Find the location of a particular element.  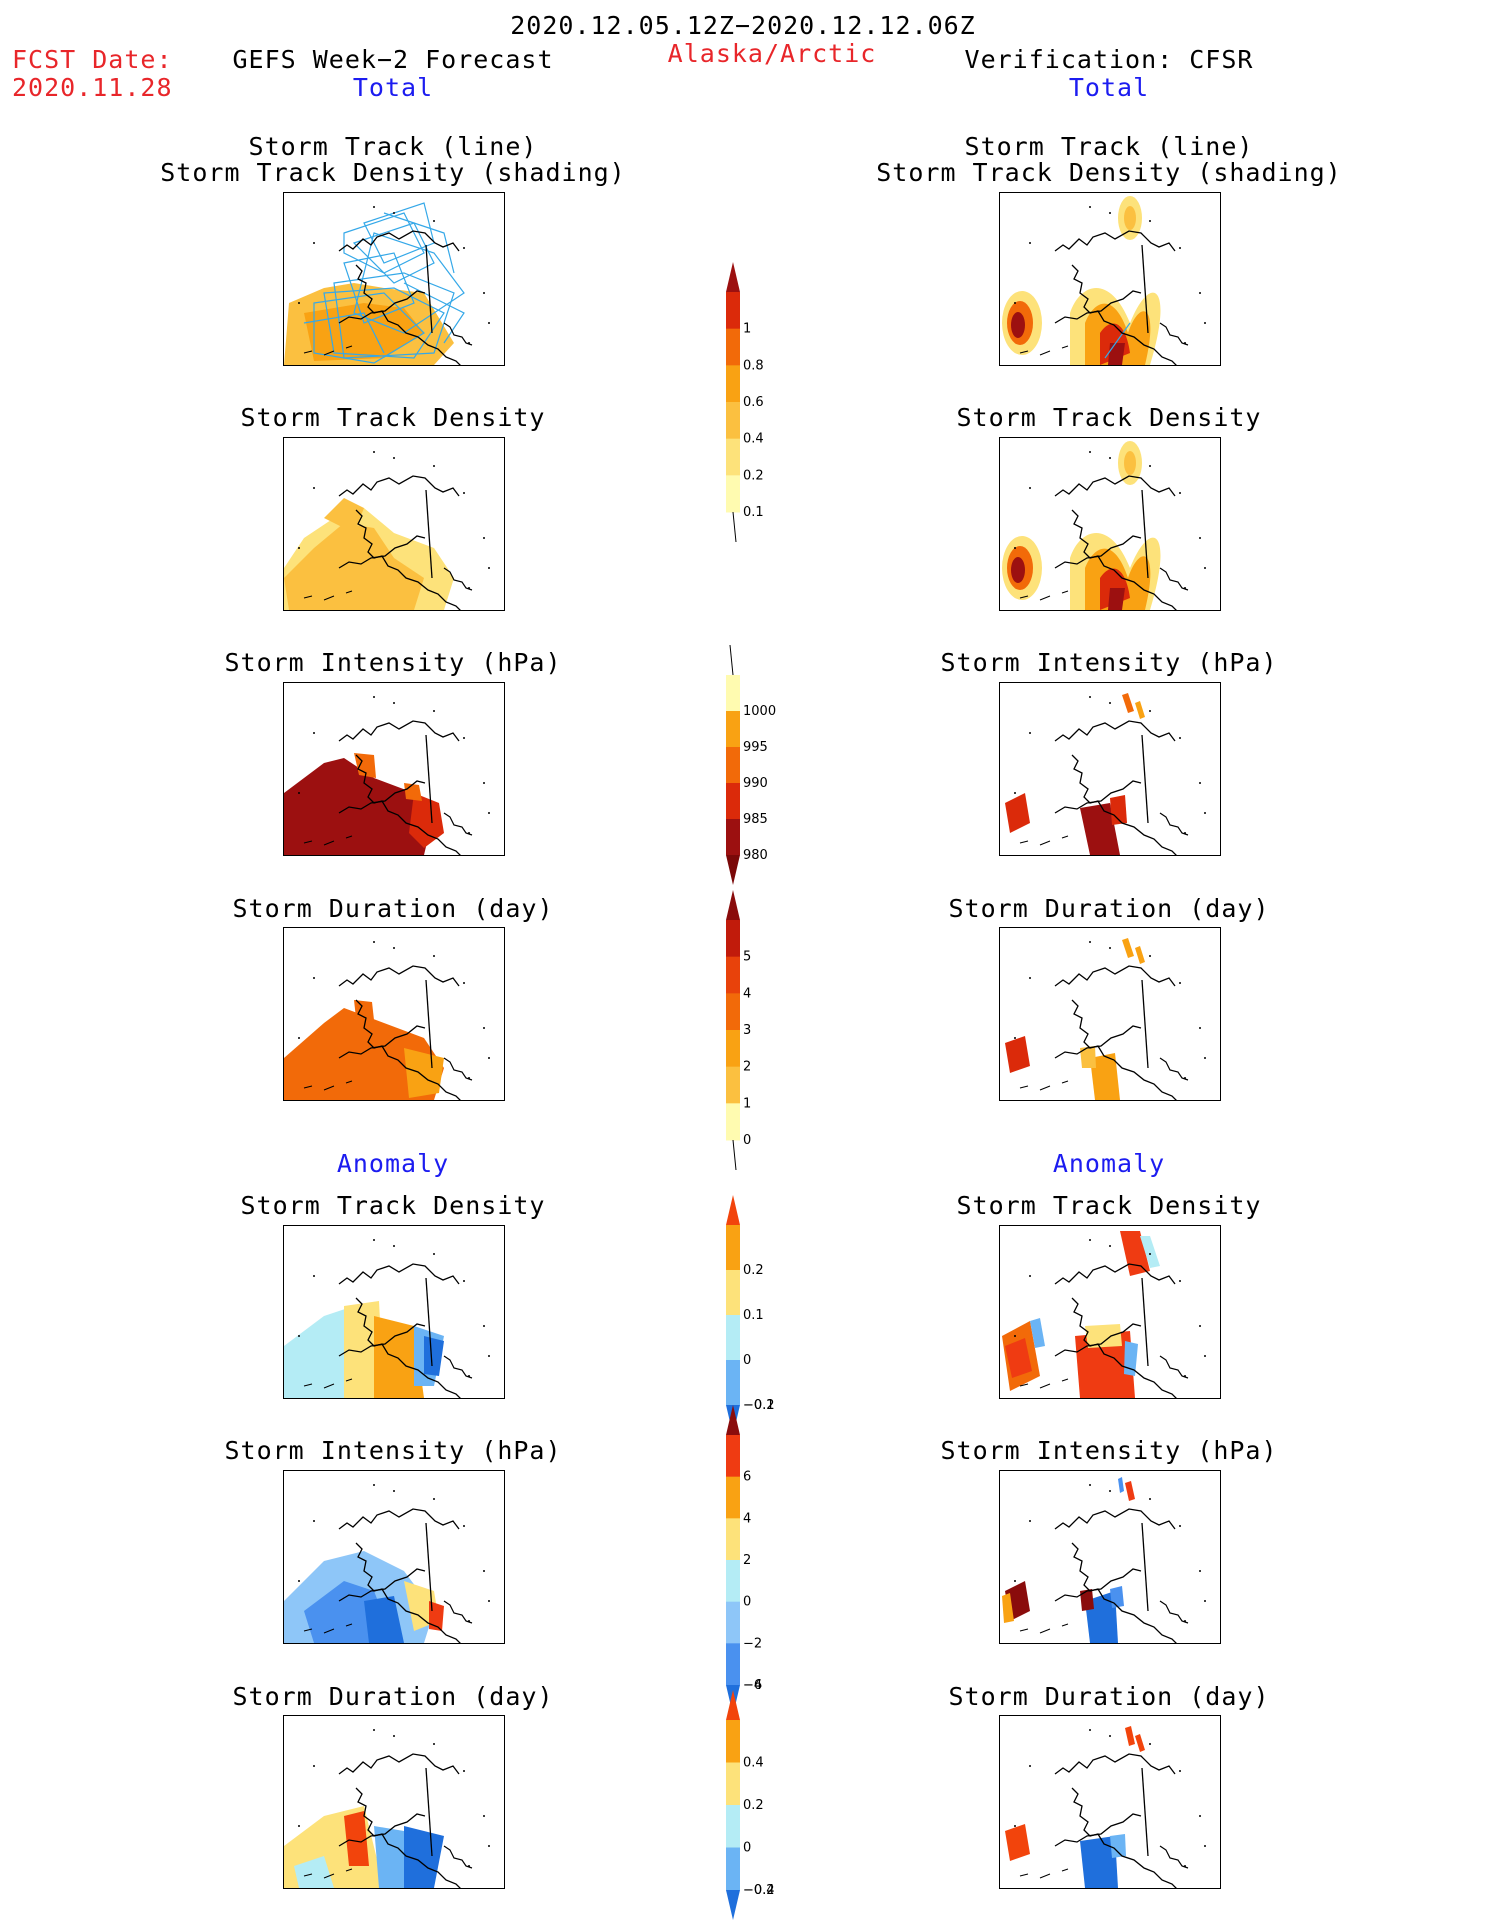

colorbar-tick-label: 5 is located at coordinates (747, 957).